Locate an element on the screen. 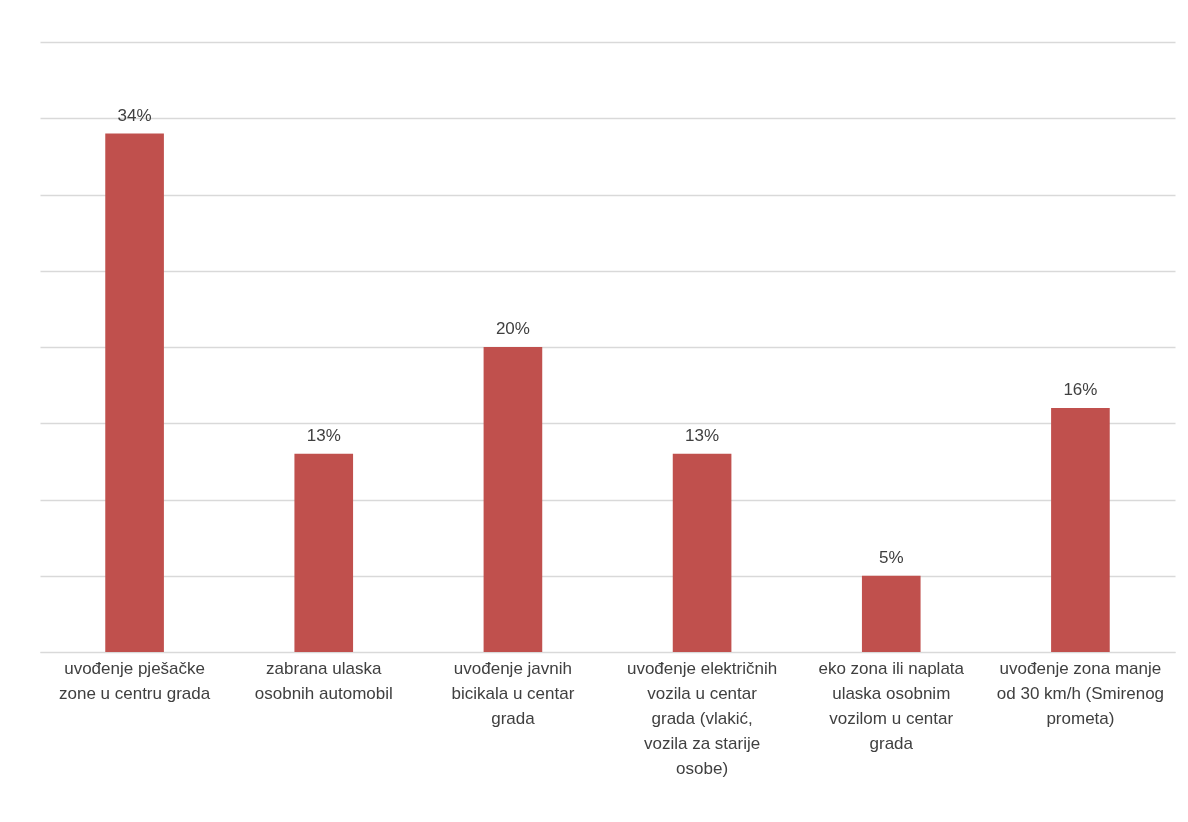 The width and height of the screenshot is (1188, 822). data-label: 20% is located at coordinates (512, 328).